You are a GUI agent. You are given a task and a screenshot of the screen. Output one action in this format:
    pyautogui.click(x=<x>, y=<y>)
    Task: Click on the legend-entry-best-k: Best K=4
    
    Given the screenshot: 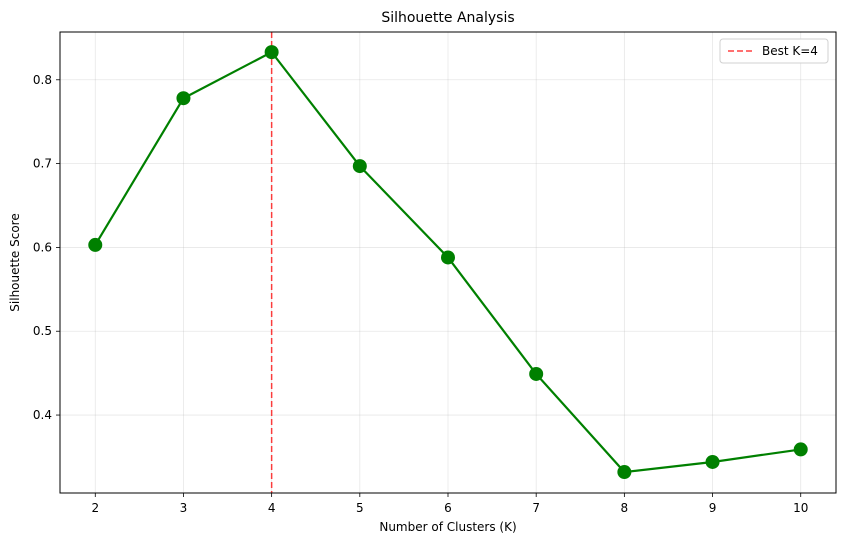 What is the action you would take?
    pyautogui.click(x=790, y=51)
    